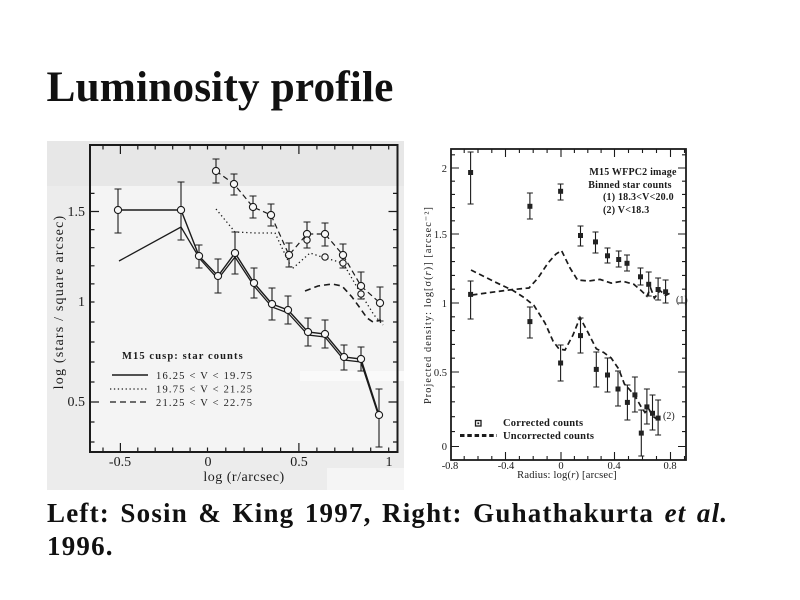 The image size is (800, 600). Describe the element at coordinates (428, 305) in the screenshot. I see `svg-text:Projected density: log[σ(r)] [: Projected density: log[σ(r)] [arcsec⁻²]` at that location.